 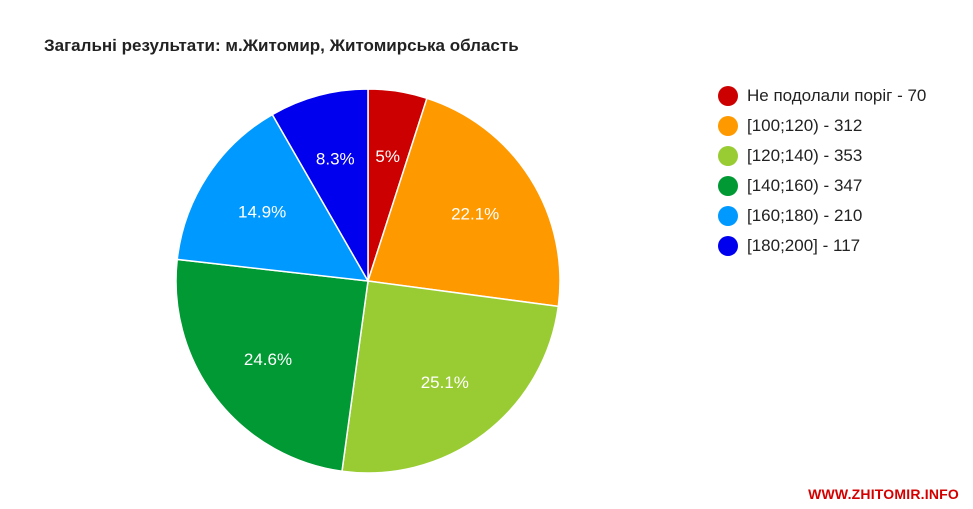 I want to click on legend-label: [120;140) - 353, so click(x=805, y=155).